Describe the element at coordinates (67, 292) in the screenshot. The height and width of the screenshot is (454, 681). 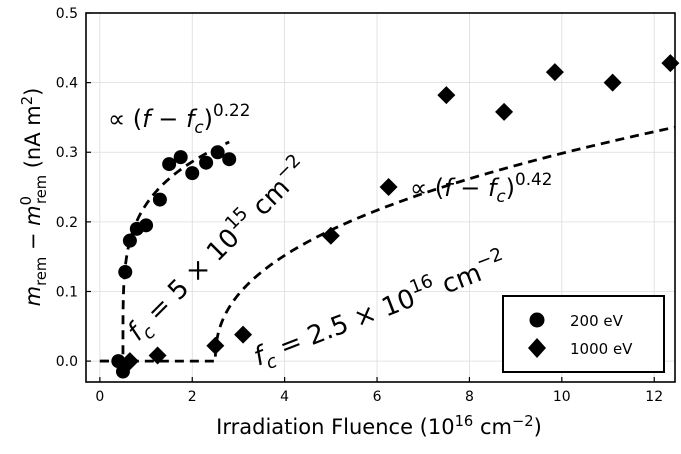
I see `y-tick-label: 0.1` at that location.